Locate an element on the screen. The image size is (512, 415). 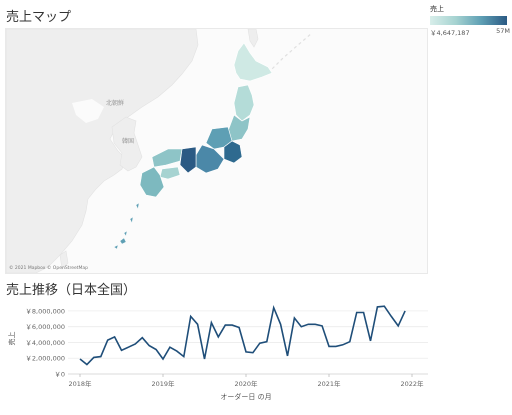
x-tick-label: 2018年 is located at coordinates (80, 383).